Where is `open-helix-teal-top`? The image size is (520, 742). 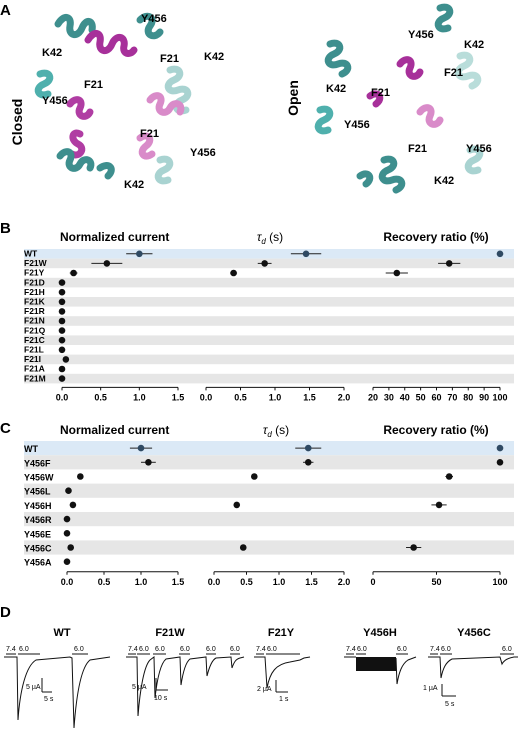 open-helix-teal-top is located at coordinates (389, 40).